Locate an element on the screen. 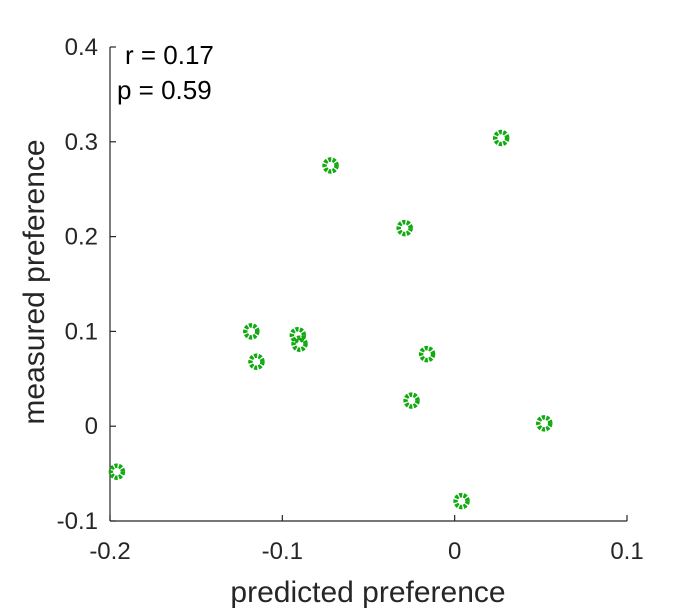 The image size is (692, 612). correlation-r-annotation: r = 0.17 is located at coordinates (169, 55).